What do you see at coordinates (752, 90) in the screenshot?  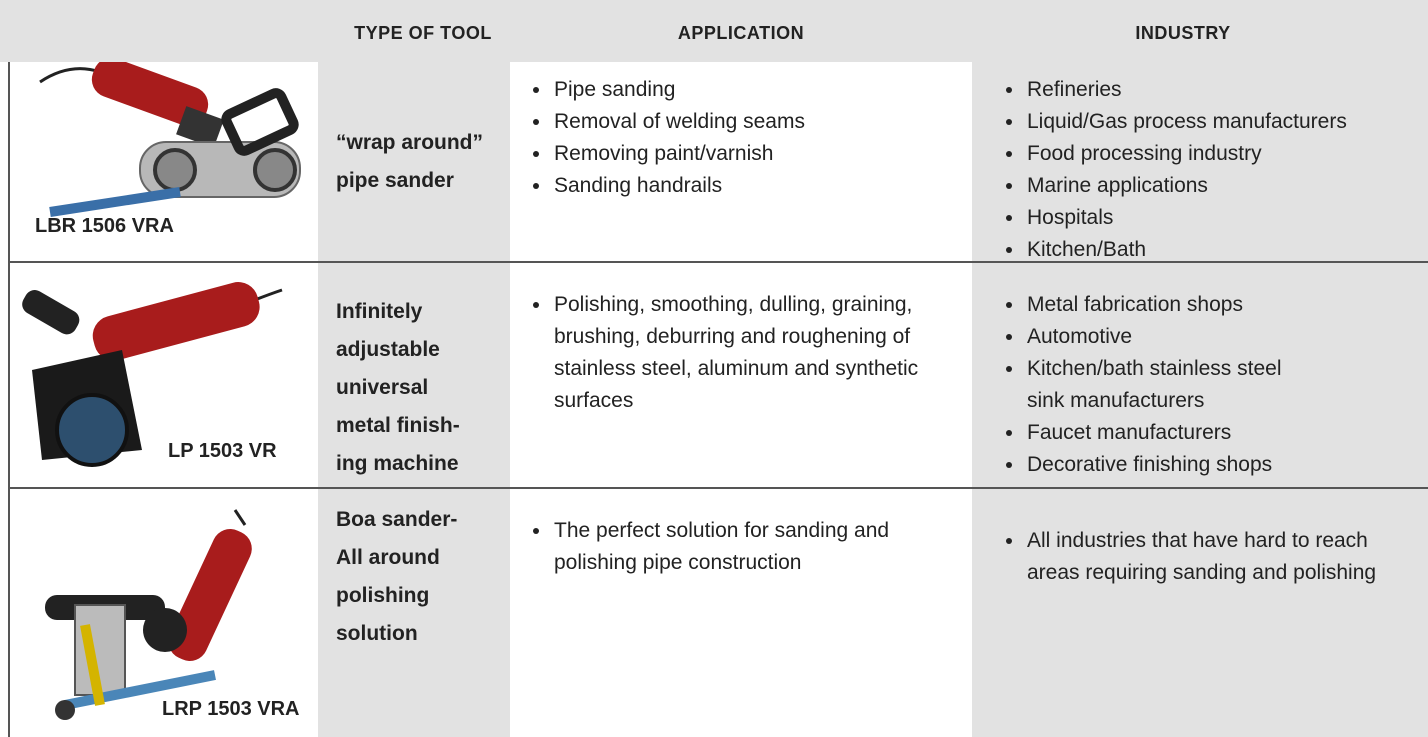 I see `application-item: Pipe sanding` at bounding box center [752, 90].